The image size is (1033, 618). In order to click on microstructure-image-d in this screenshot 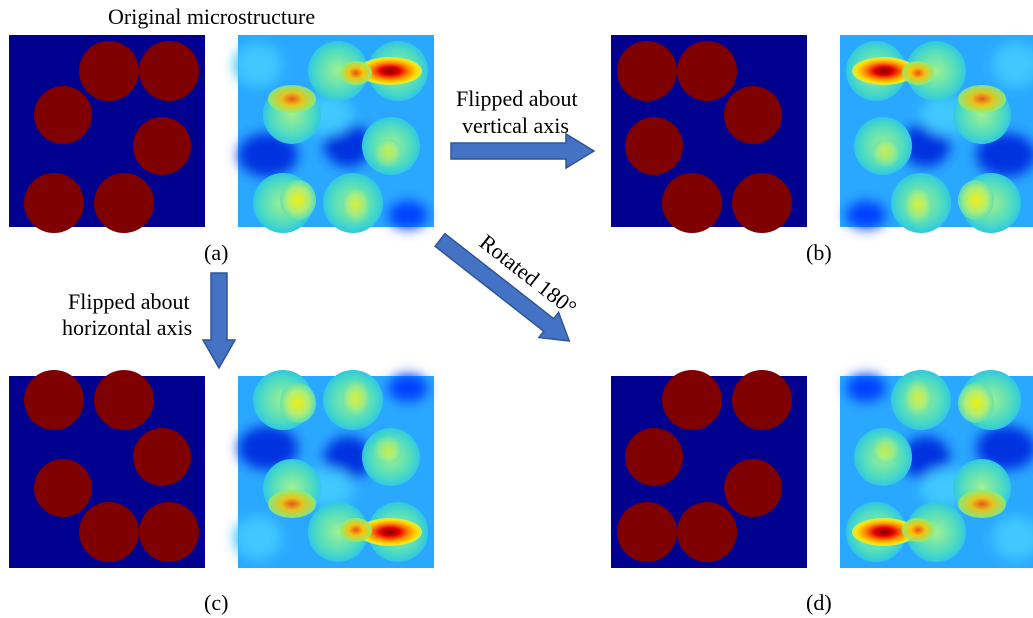, I will do `click(709, 469)`.